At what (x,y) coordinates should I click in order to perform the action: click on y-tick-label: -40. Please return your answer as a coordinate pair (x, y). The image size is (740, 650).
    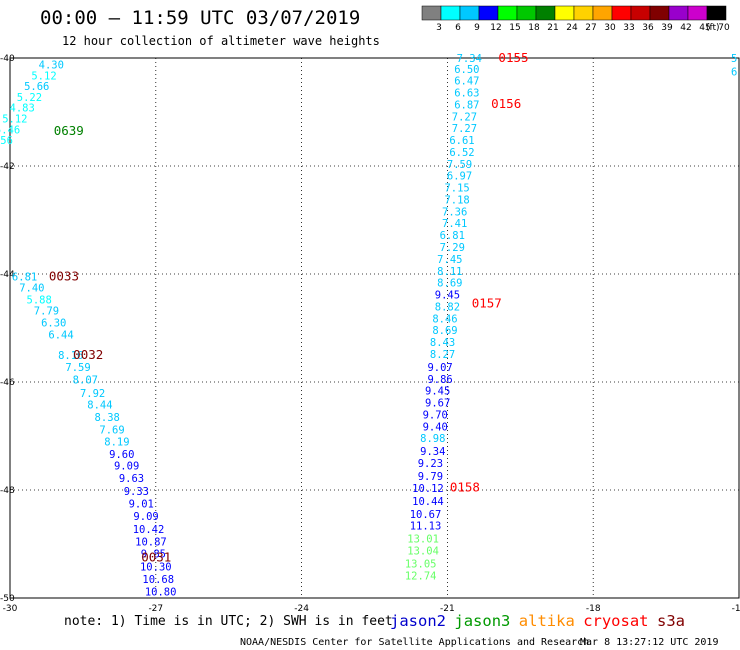
    Looking at the image, I should click on (7, 59).